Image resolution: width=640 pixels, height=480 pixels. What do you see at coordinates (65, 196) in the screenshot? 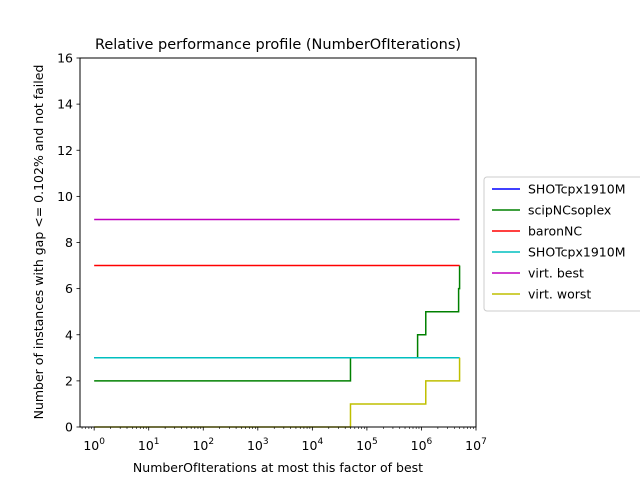
I see `y-tick-label: 10` at bounding box center [65, 196].